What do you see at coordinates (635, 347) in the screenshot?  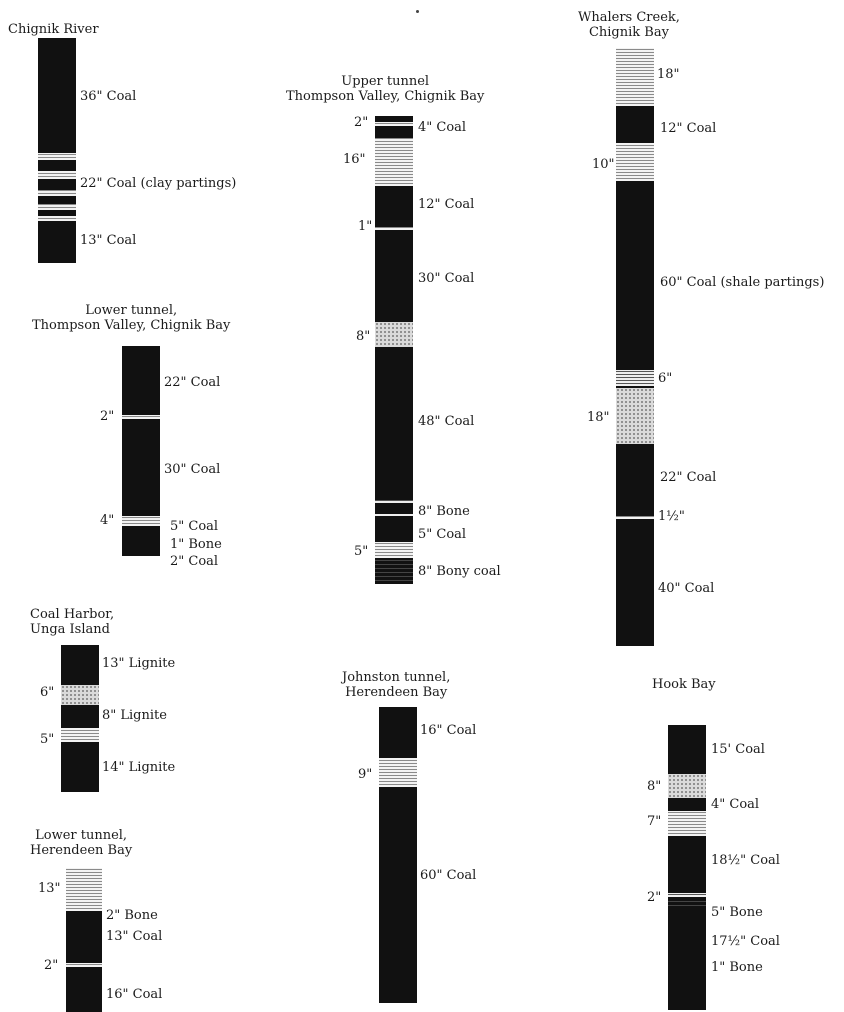 I see `section-column-whalers-creek` at bounding box center [635, 347].